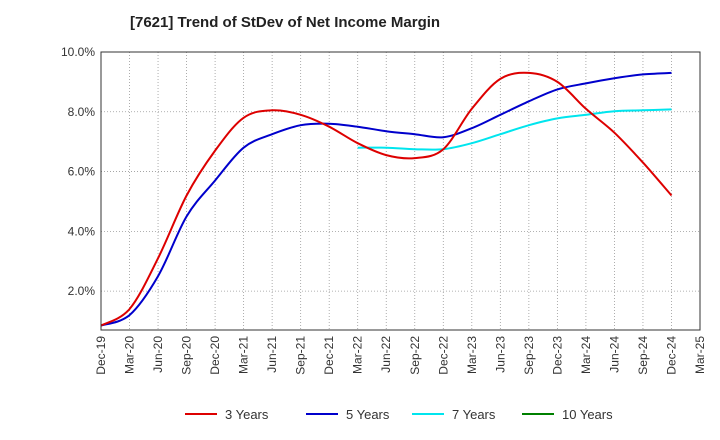  I want to click on legend-label-3-years: 3 Years, so click(247, 414).